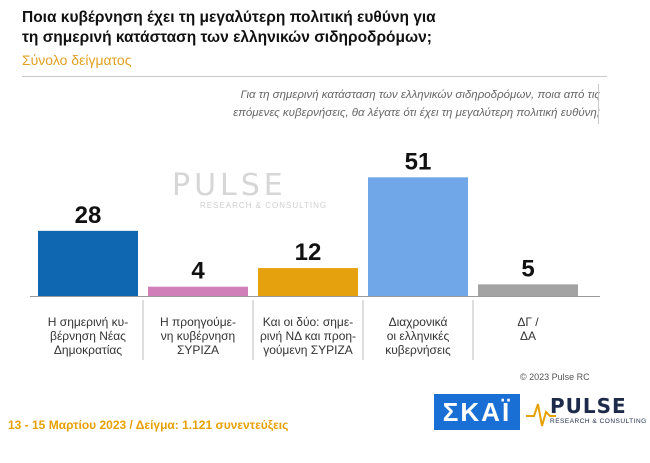  What do you see at coordinates (418, 336) in the screenshot?
I see `category-label: Διαχρονικά οι ελληνικές κυβερνήσεις` at bounding box center [418, 336].